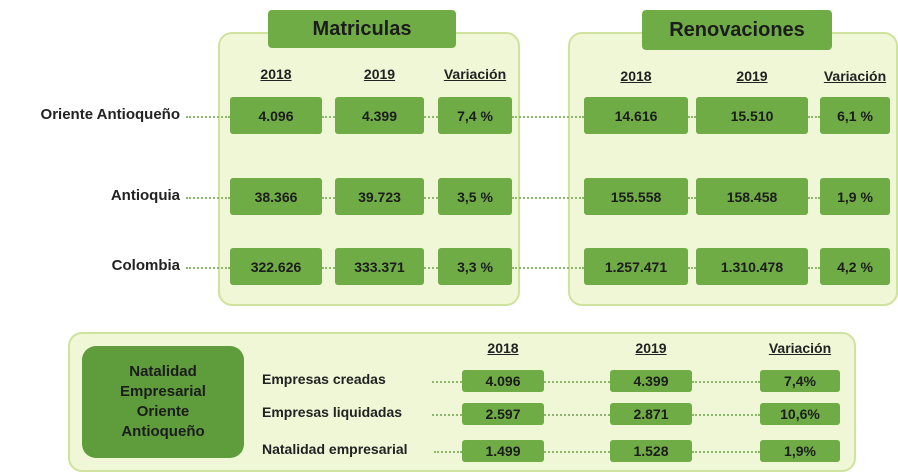 The height and width of the screenshot is (476, 898). Describe the element at coordinates (503, 451) in the screenshot. I see `value-box: 1.499` at that location.